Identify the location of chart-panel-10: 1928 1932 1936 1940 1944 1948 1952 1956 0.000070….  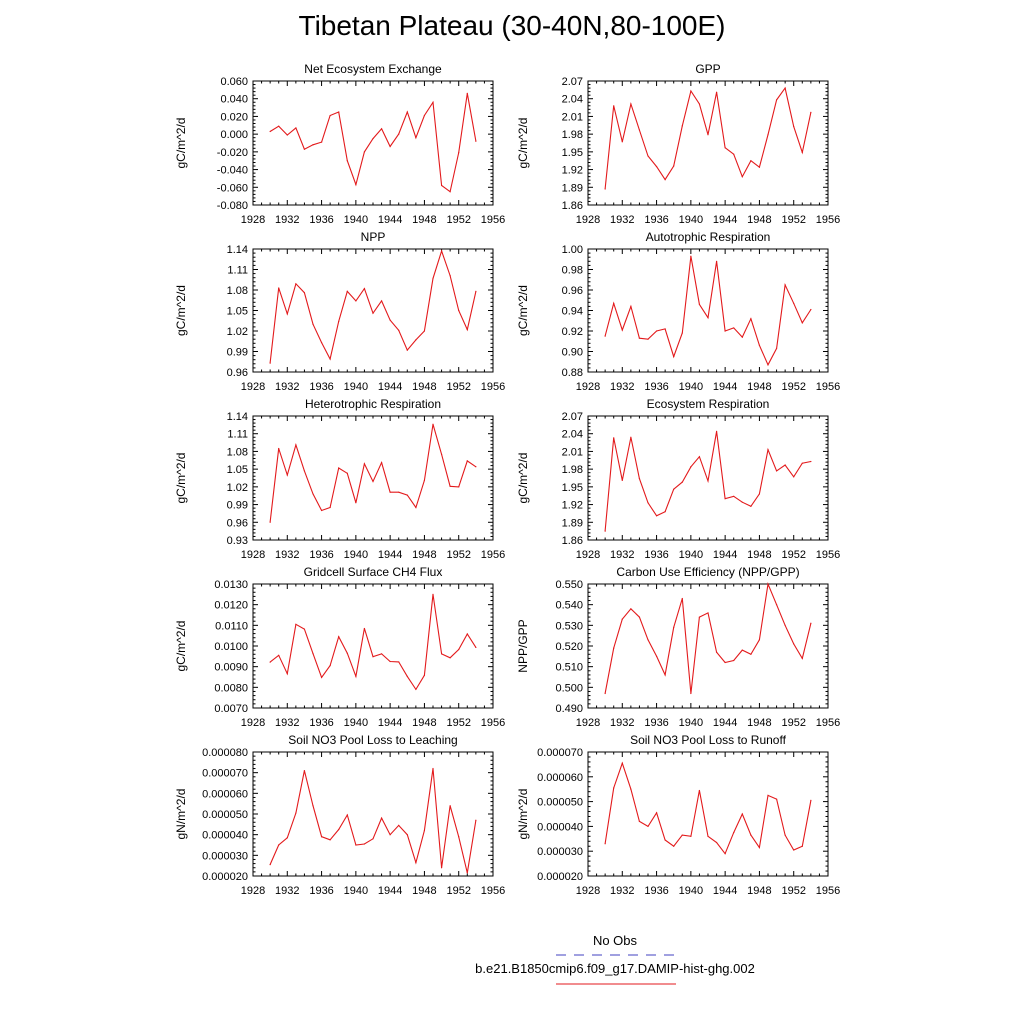
(678, 815).